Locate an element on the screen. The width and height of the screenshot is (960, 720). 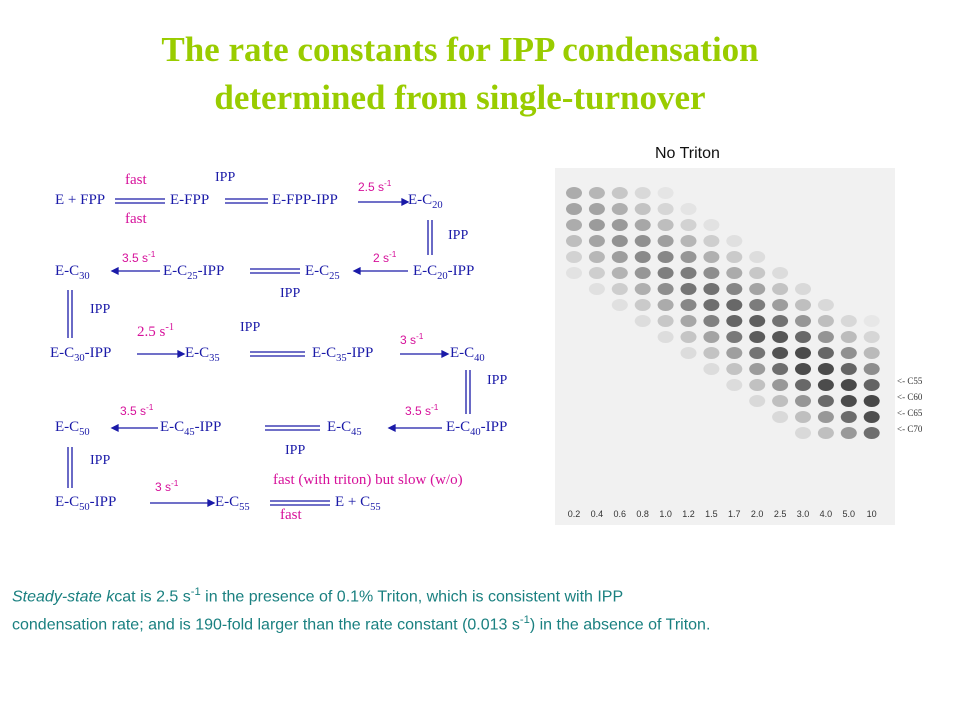
gel-bands is located at coordinates (723, 313).